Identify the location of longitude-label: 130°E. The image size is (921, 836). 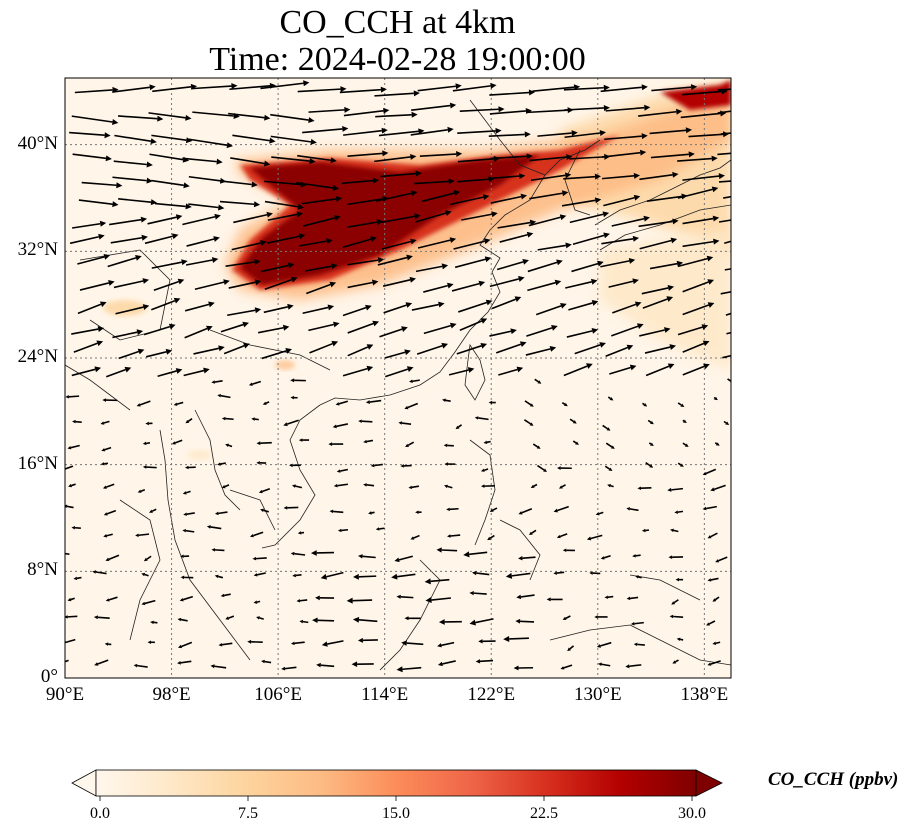
(597, 694).